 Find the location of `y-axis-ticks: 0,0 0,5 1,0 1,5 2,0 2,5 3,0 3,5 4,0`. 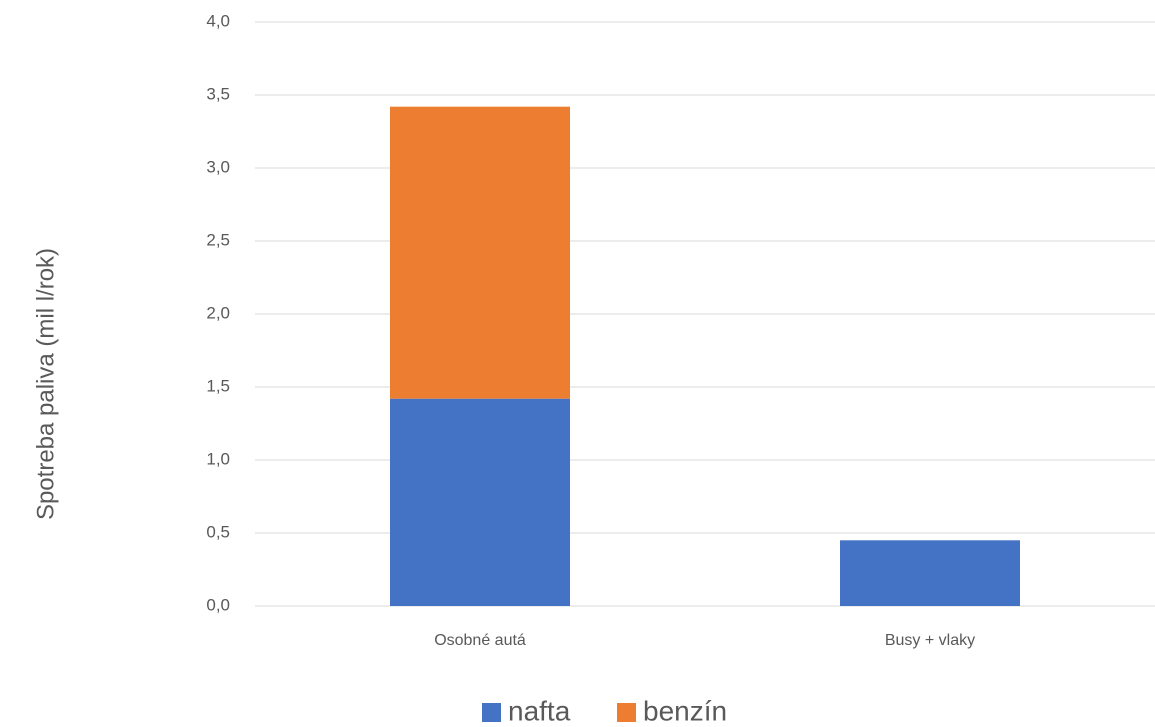

y-axis-ticks: 0,0 0,5 1,0 1,5 2,0 2,5 3,0 3,5 4,0 is located at coordinates (218, 312).